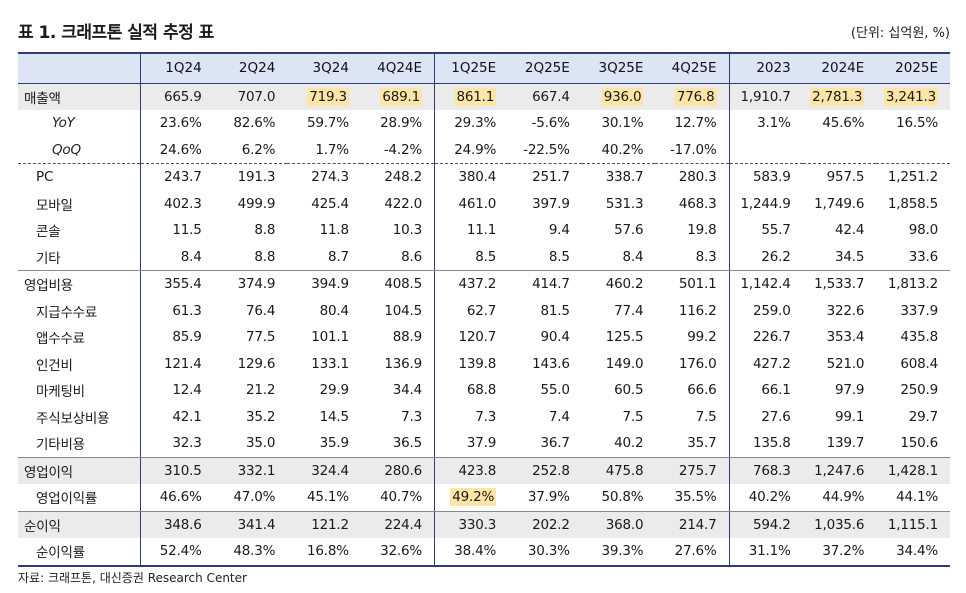 The height and width of the screenshot is (593, 966). I want to click on cell-value: 689.1, so click(401, 96).